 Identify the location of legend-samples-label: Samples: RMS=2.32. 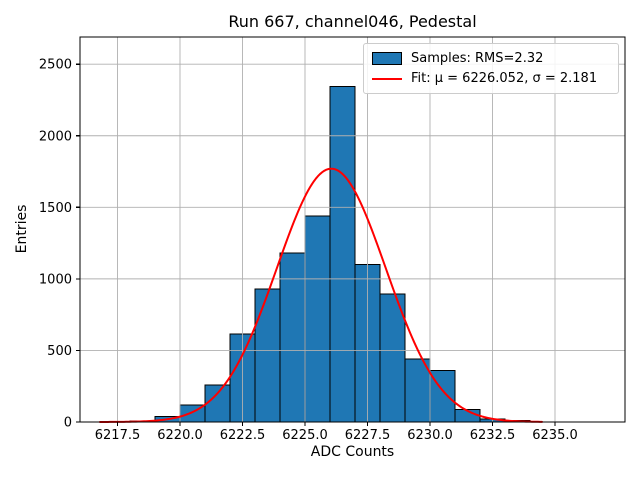
(477, 58).